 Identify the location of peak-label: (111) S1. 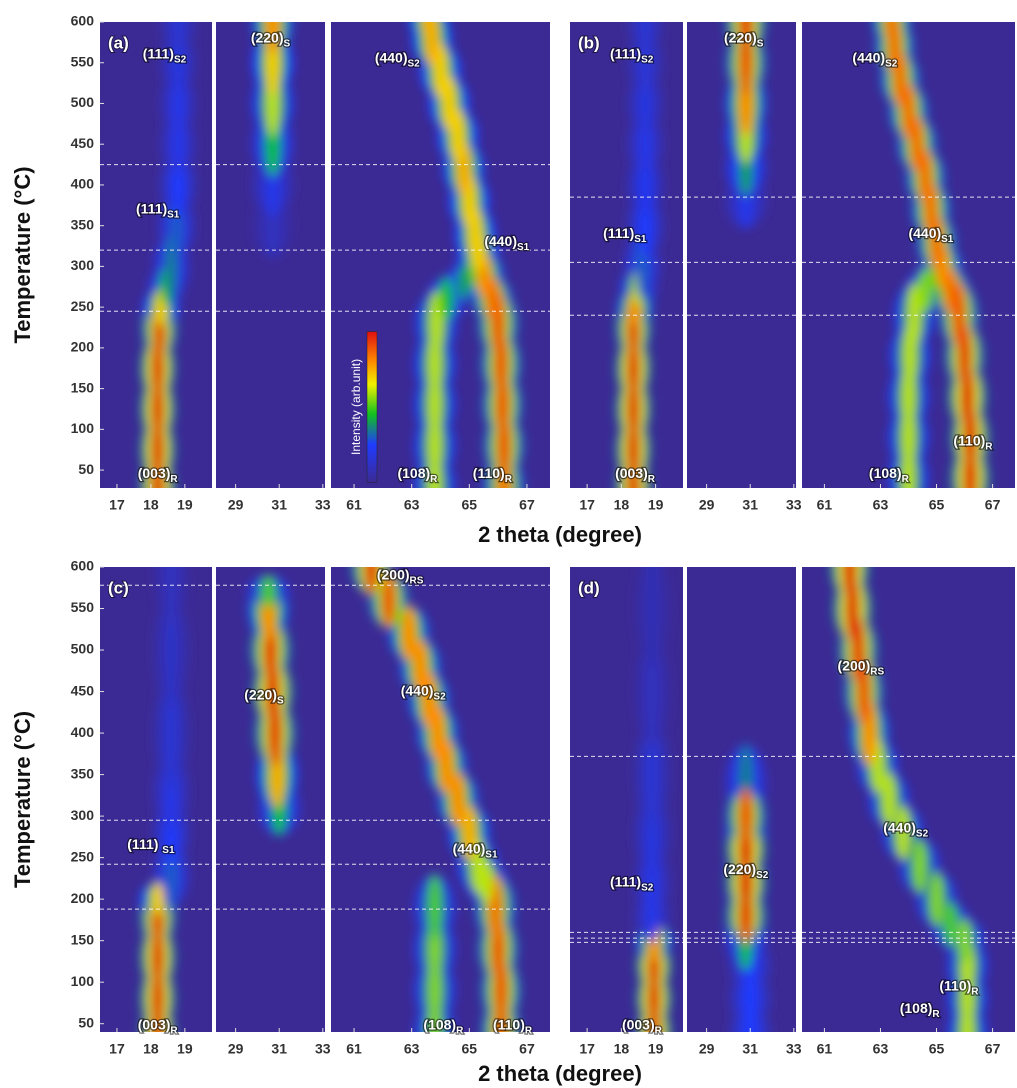
(151, 846).